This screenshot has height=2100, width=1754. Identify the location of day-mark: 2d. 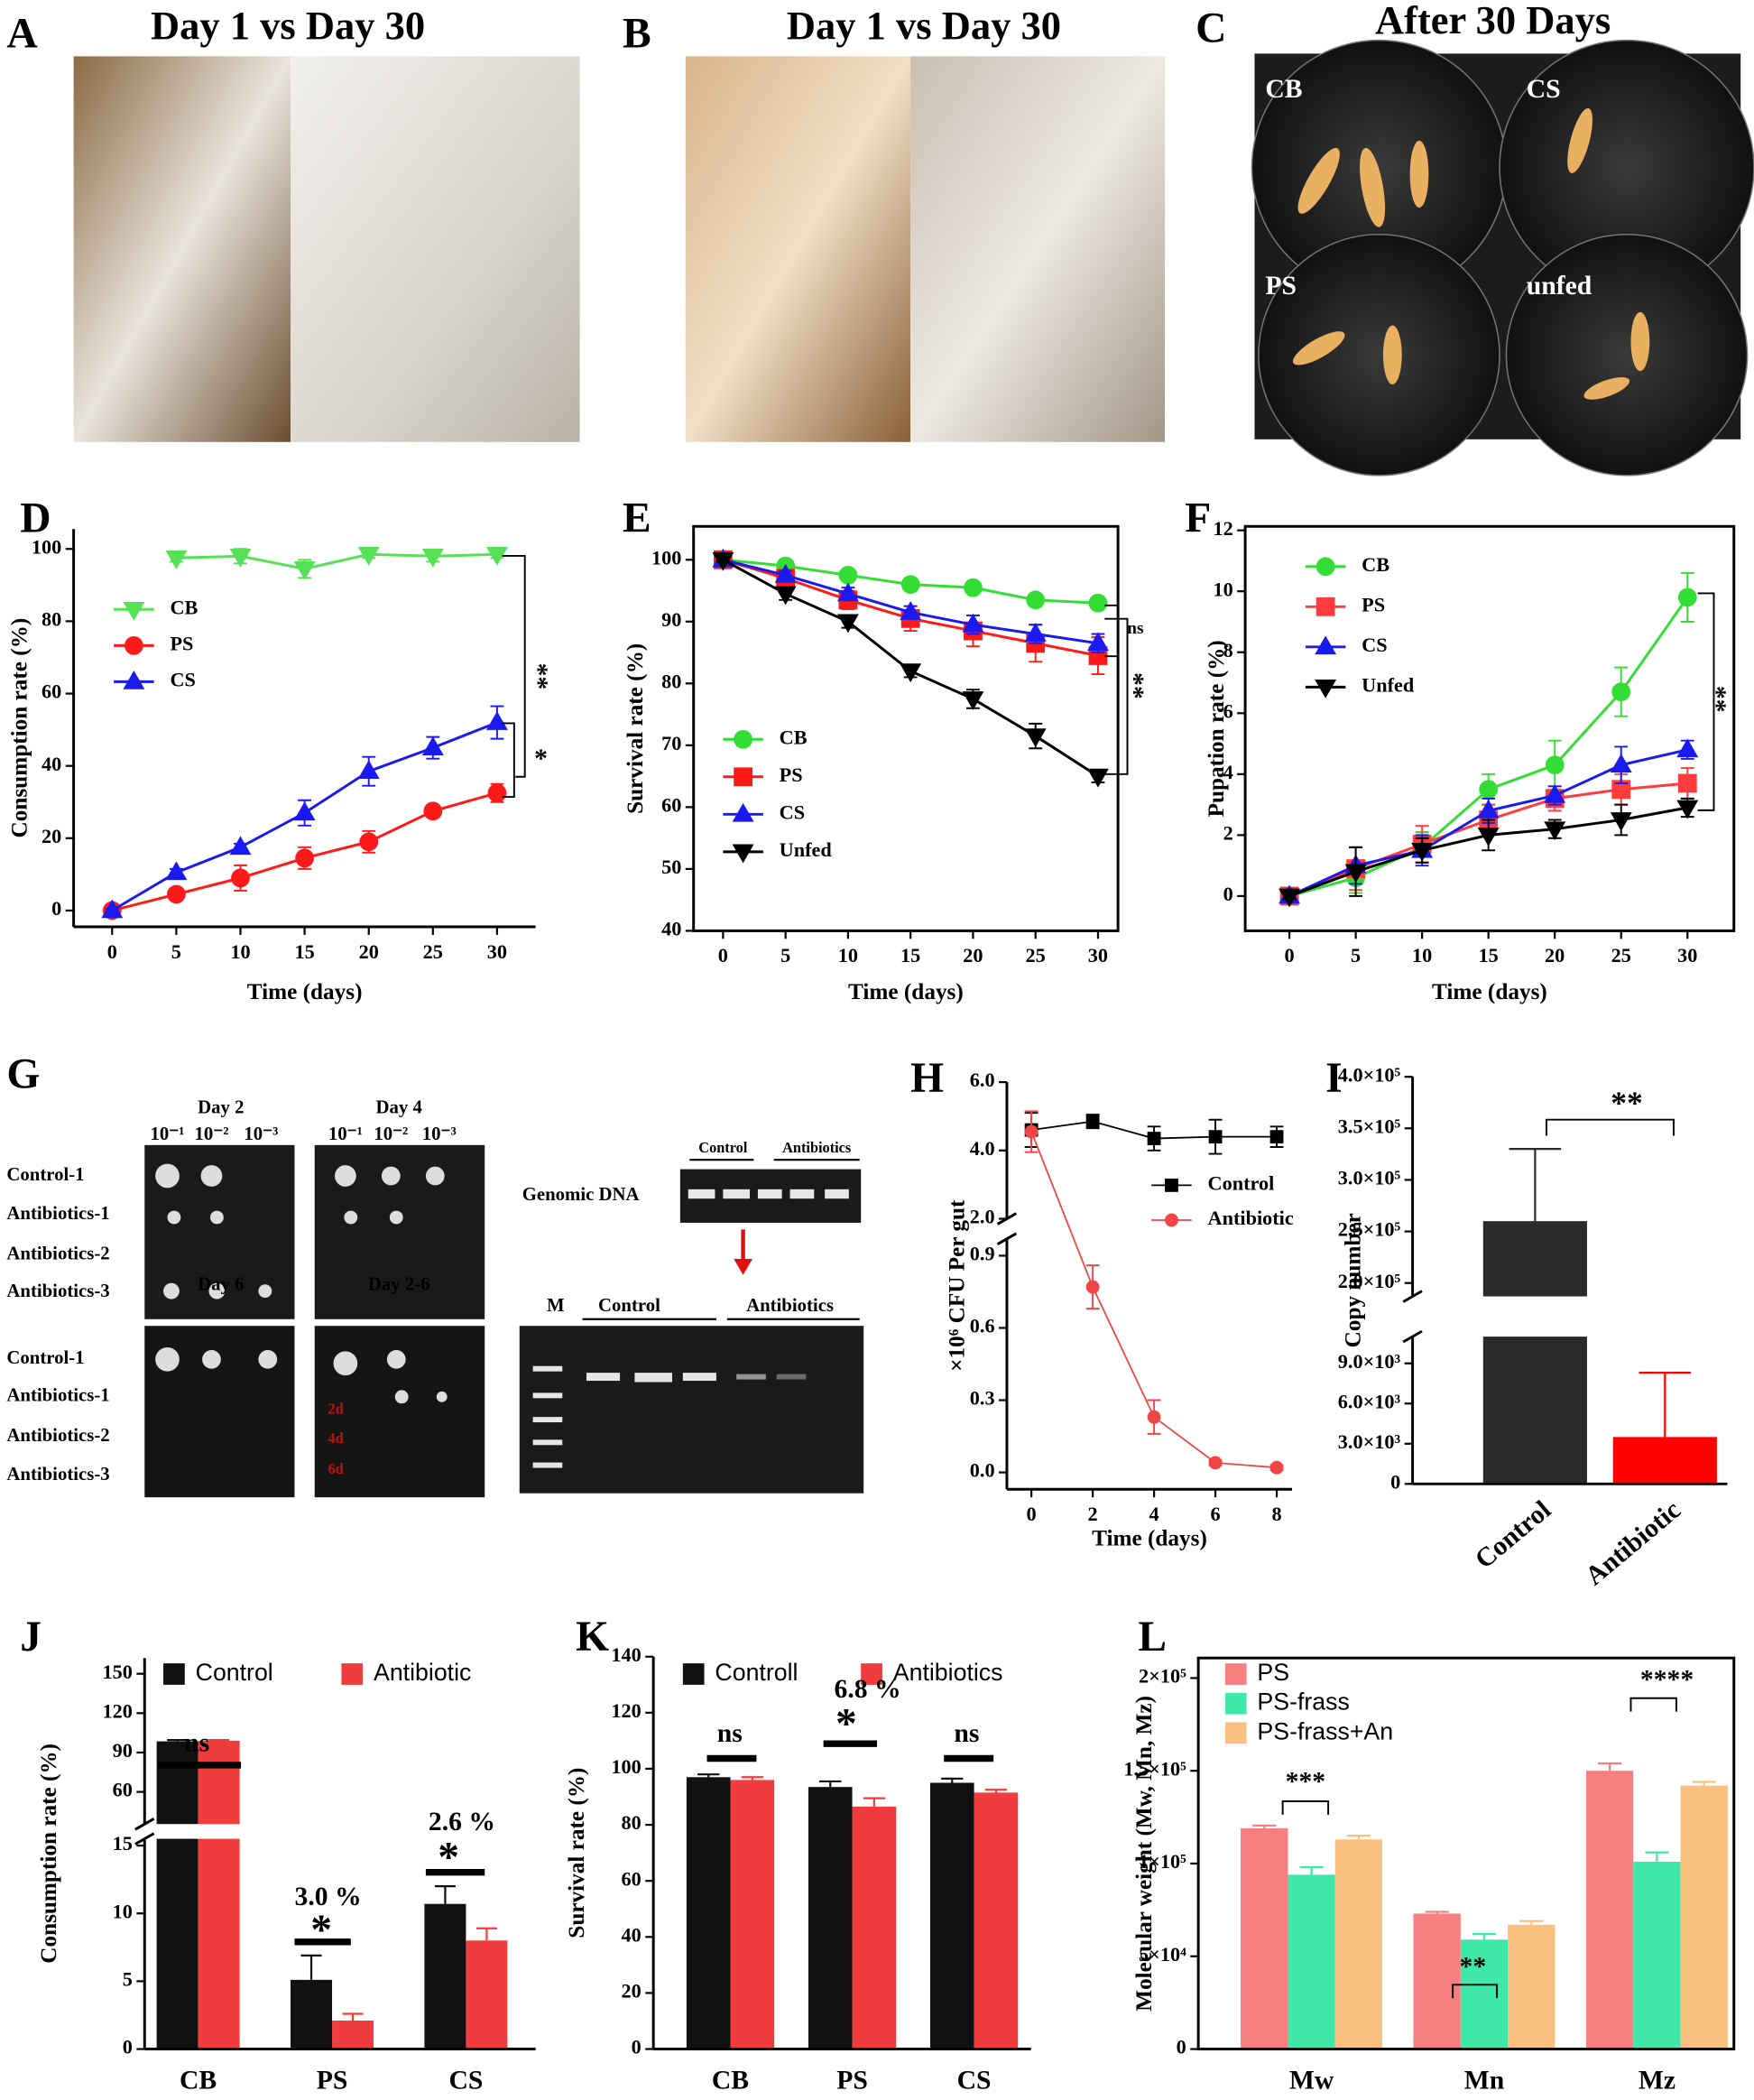
(336, 1408).